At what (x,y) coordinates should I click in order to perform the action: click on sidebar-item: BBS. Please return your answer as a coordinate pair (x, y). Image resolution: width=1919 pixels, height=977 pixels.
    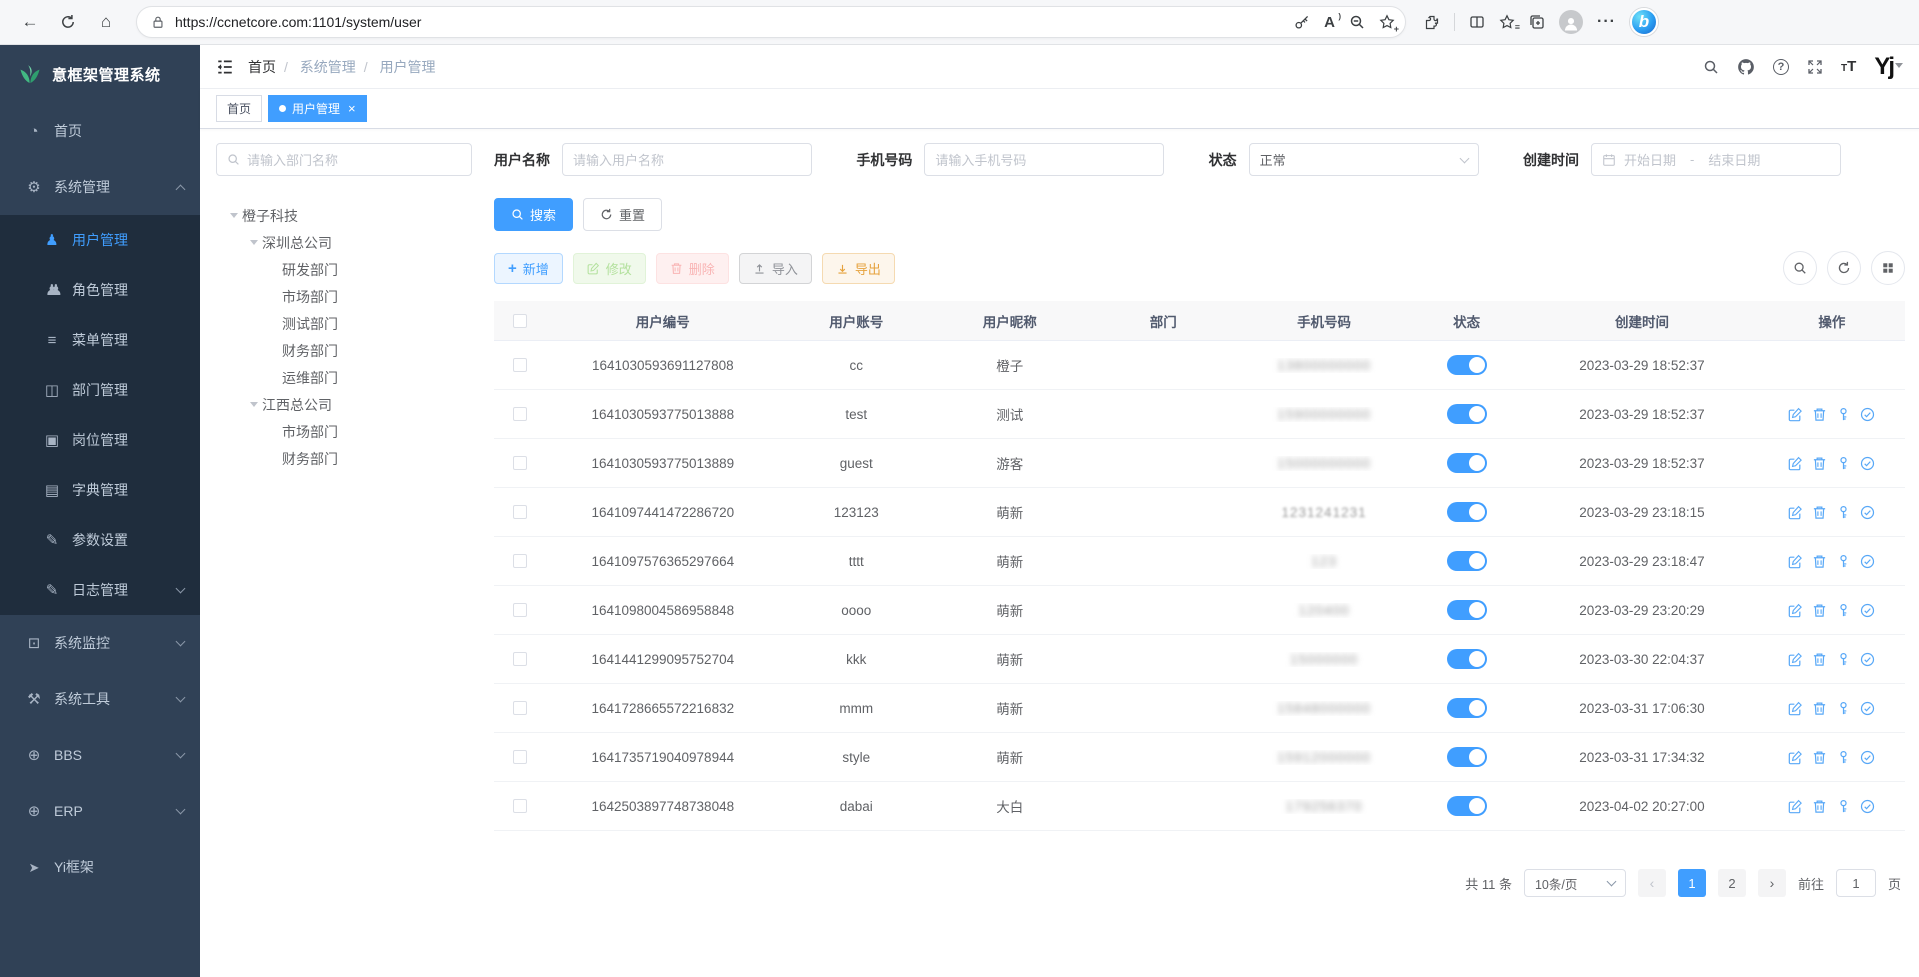
    Looking at the image, I should click on (100, 755).